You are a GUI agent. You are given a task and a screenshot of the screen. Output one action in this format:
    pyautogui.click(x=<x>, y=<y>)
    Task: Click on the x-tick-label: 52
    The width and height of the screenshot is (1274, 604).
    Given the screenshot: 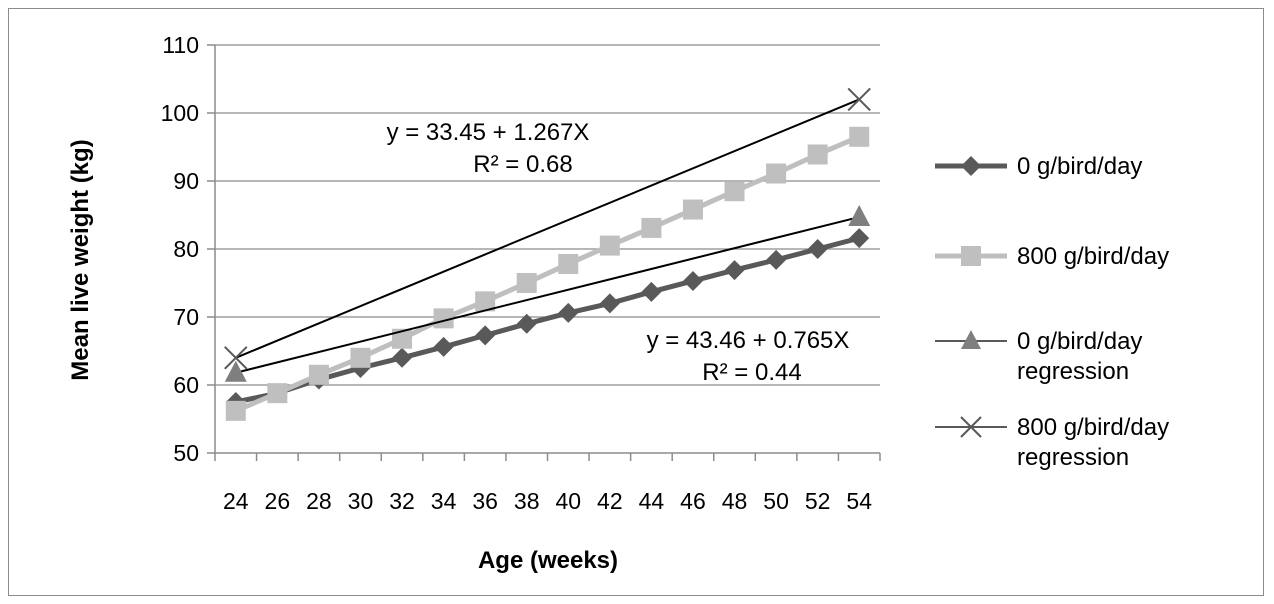 What is the action you would take?
    pyautogui.click(x=818, y=501)
    